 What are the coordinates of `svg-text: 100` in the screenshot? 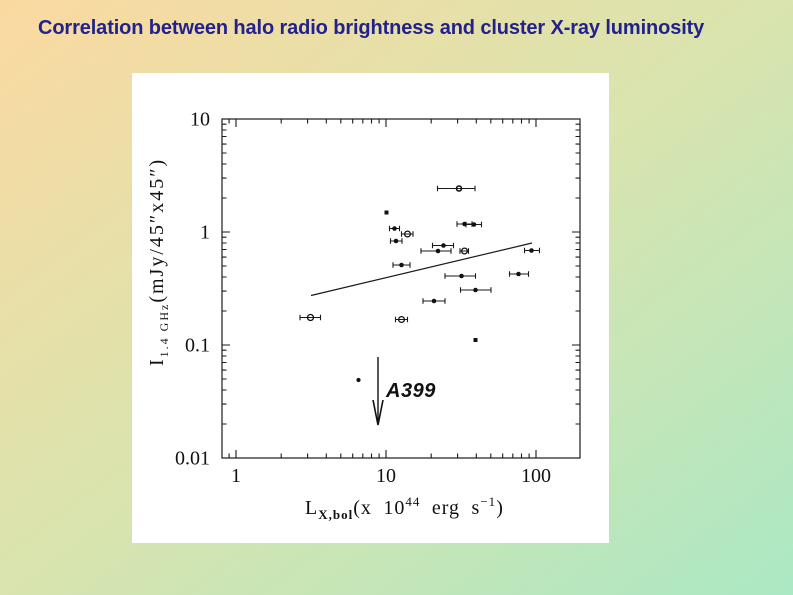 It's located at (536, 476).